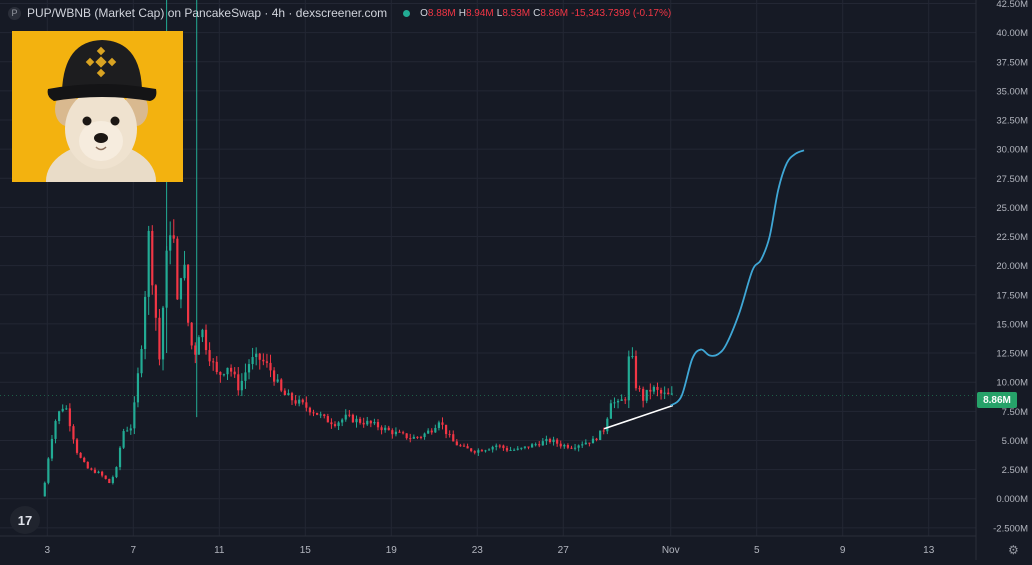 This screenshot has height=565, width=1032. Describe the element at coordinates (929, 550) in the screenshot. I see `x-tick-label: 13` at that location.